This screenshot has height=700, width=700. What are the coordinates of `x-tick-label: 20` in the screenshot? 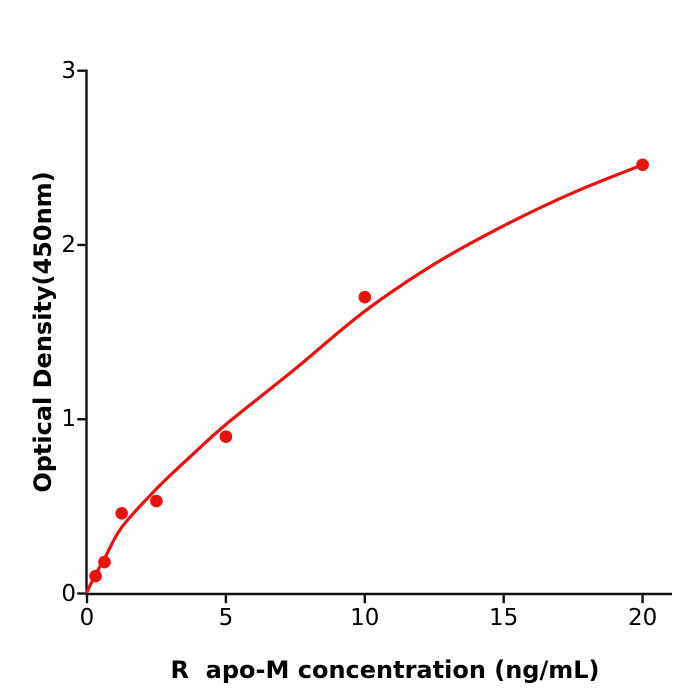 It's located at (642, 618).